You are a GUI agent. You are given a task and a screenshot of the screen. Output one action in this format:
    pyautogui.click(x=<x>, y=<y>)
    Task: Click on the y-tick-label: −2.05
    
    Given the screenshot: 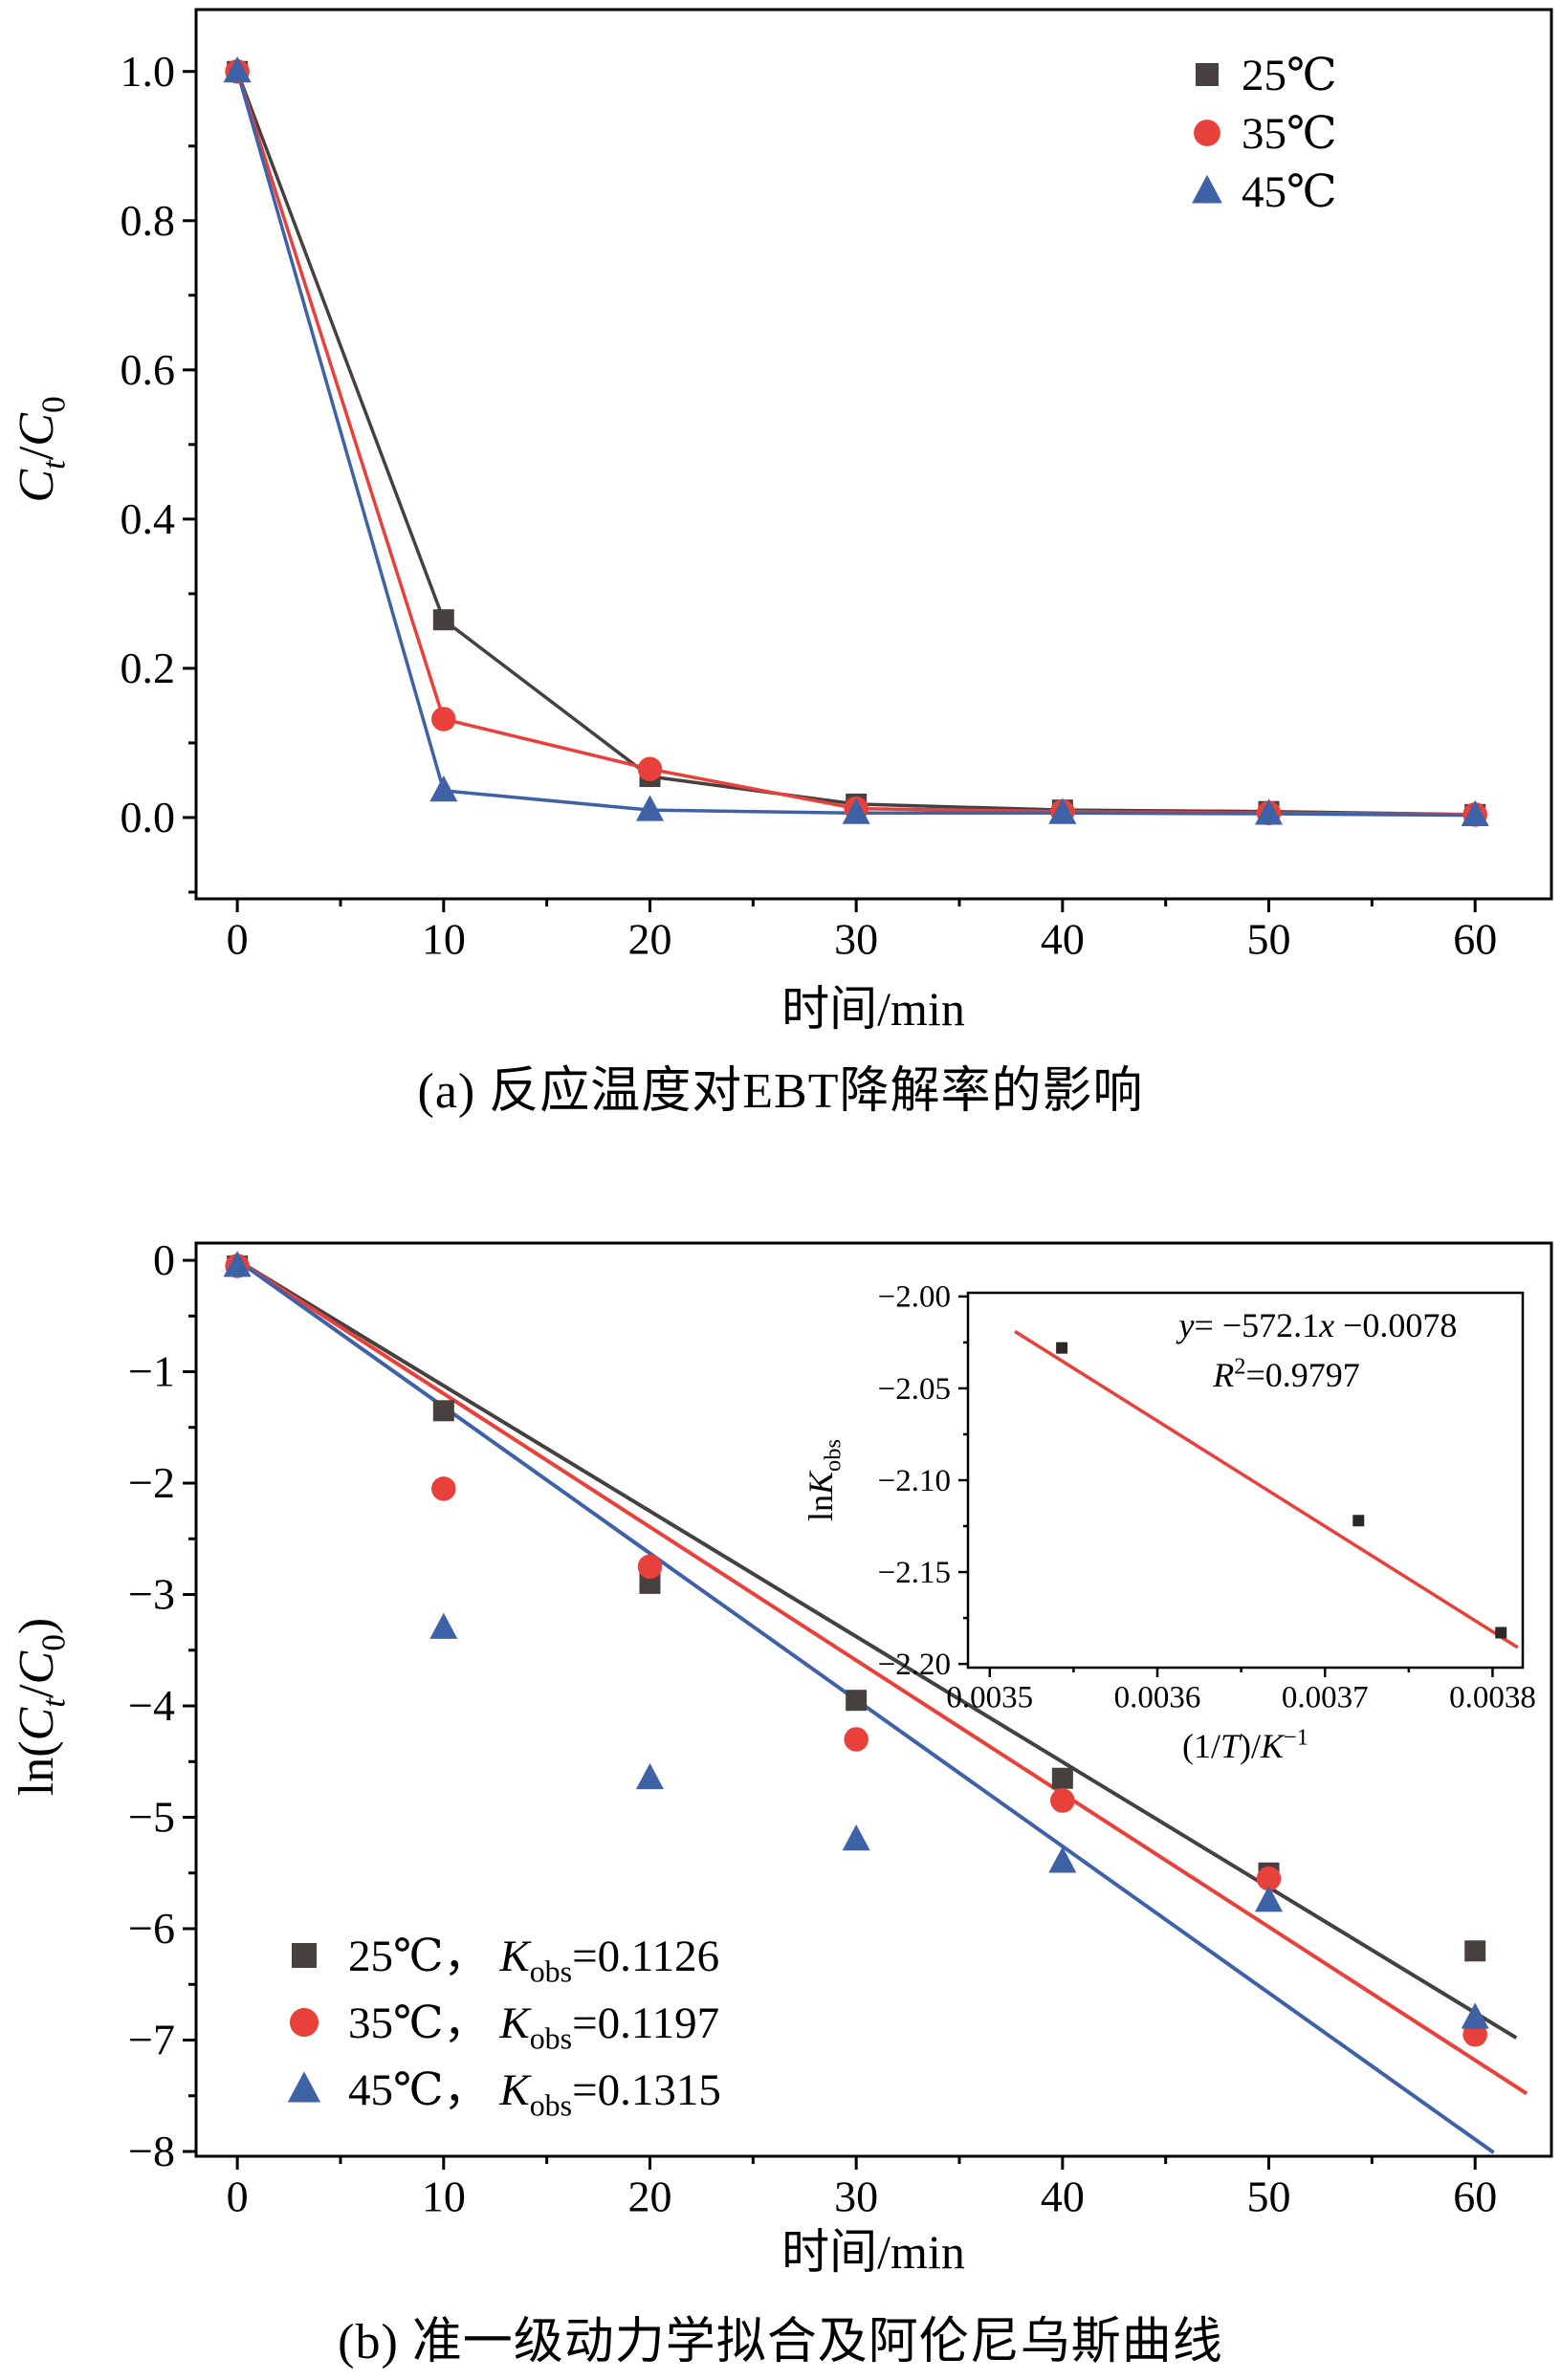 What is the action you would take?
    pyautogui.click(x=914, y=1389)
    